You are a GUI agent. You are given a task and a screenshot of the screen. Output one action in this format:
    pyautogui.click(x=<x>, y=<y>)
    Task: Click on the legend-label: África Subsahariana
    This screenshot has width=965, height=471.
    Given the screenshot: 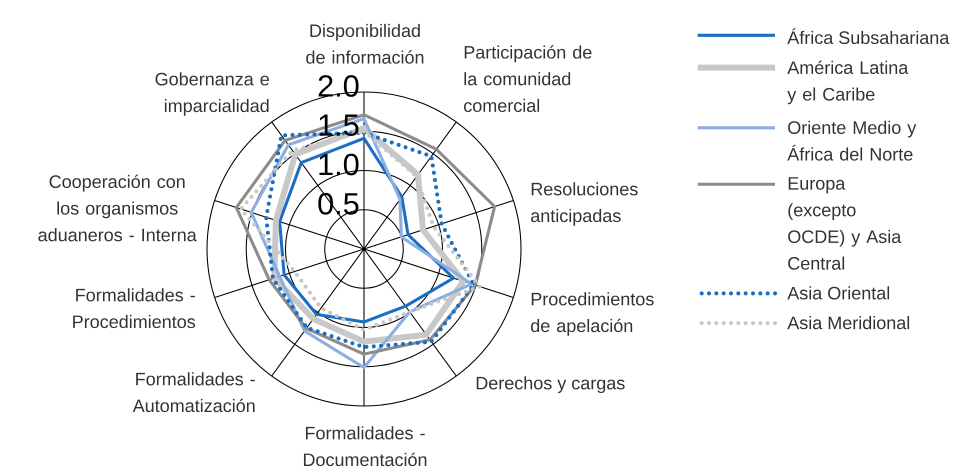 What is the action you would take?
    pyautogui.click(x=868, y=36)
    